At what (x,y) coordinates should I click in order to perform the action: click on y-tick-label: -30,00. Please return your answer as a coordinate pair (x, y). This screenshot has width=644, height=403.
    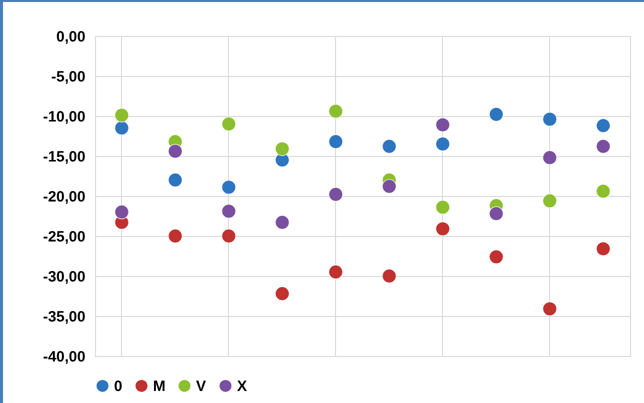
    Looking at the image, I should click on (64, 277).